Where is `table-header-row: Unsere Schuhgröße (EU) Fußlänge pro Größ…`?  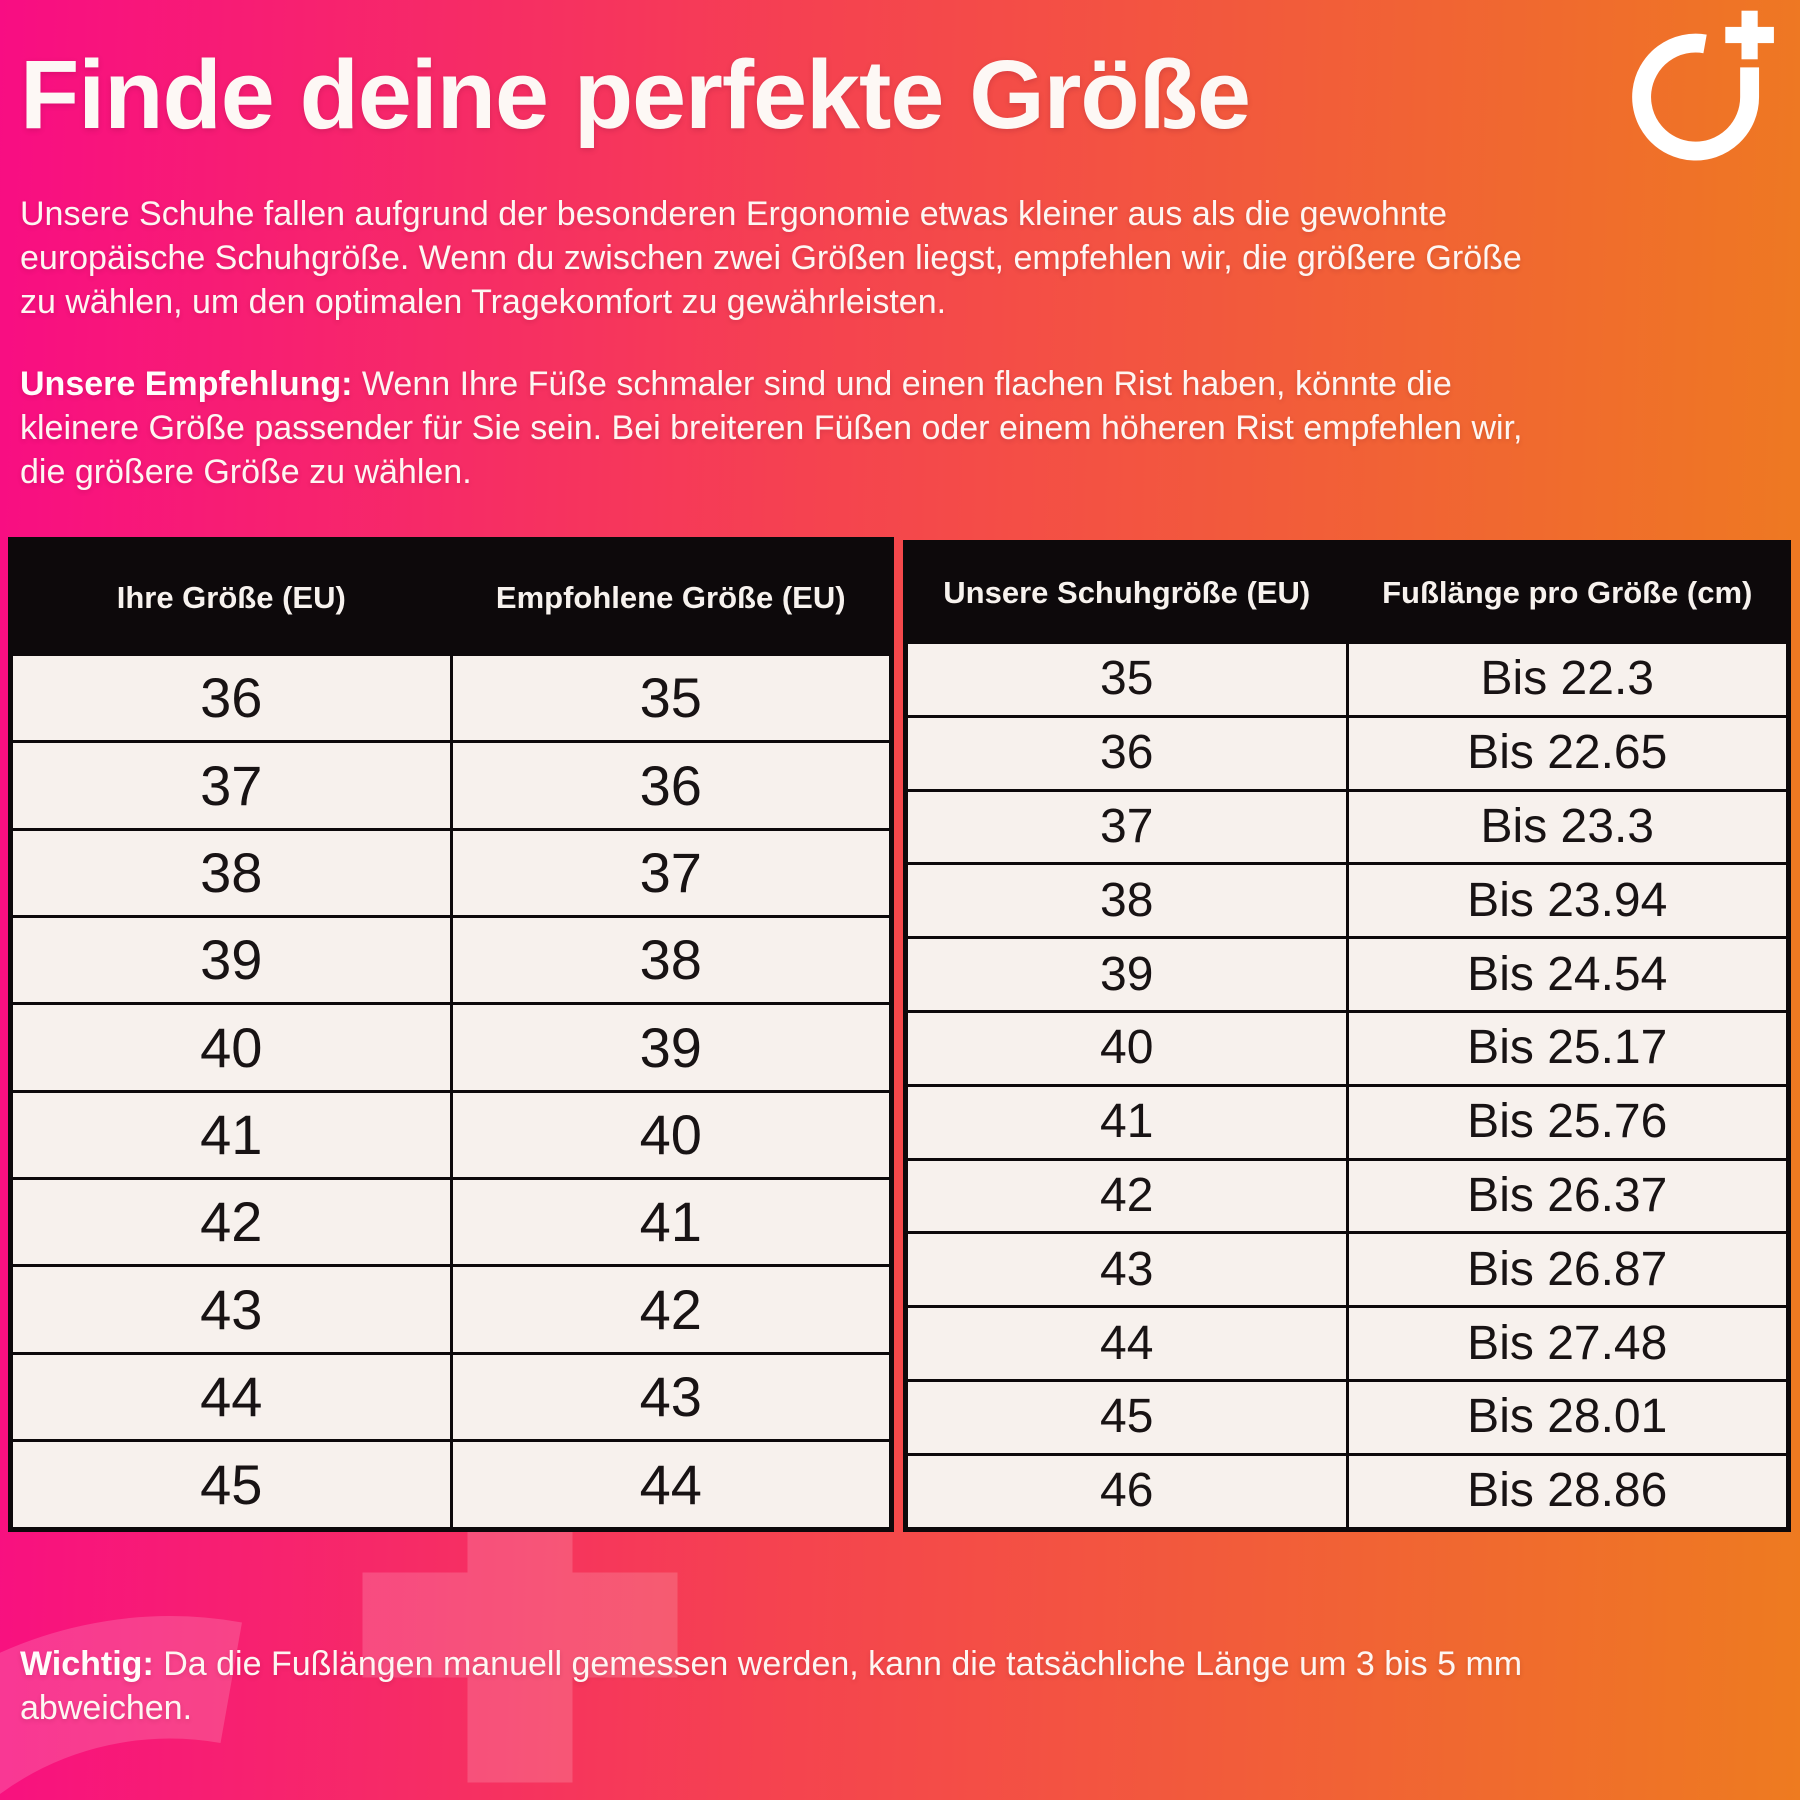 table-header-row: Unsere Schuhgröße (EU) Fußlänge pro Größ… is located at coordinates (1347, 592).